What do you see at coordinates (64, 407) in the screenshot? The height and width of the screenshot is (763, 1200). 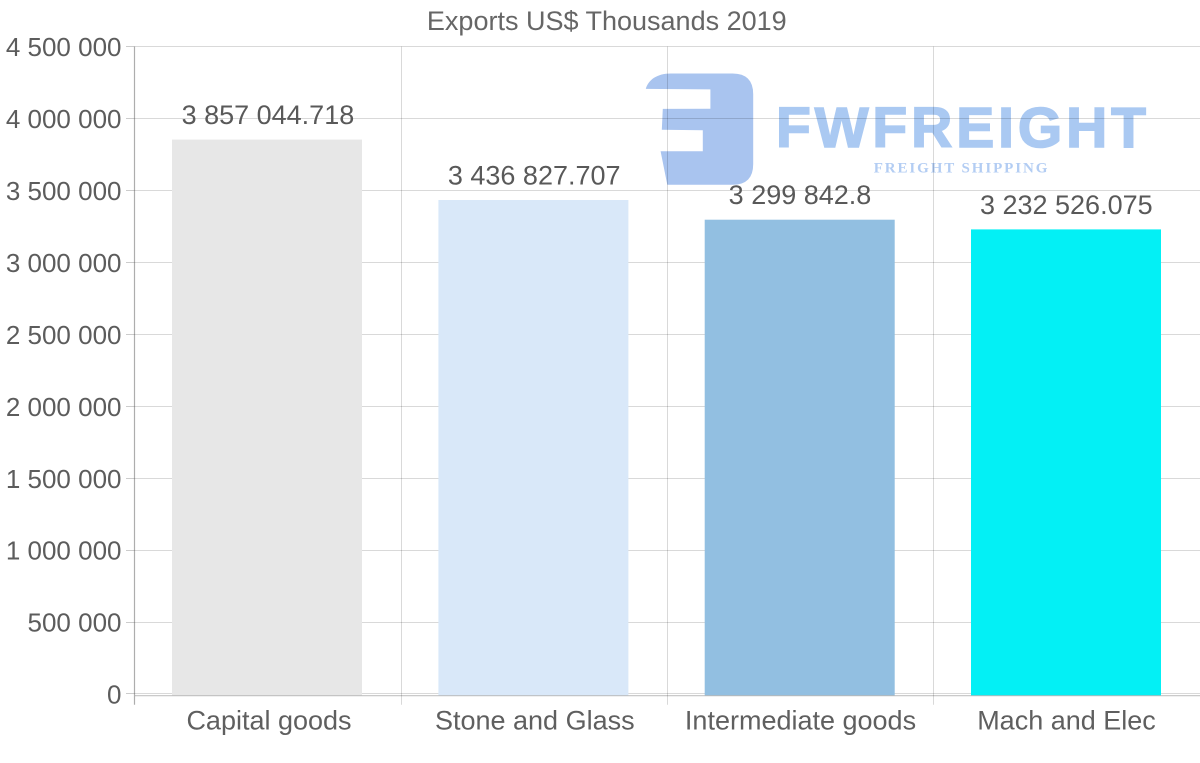 I see `svg-text: 2 000 000` at bounding box center [64, 407].